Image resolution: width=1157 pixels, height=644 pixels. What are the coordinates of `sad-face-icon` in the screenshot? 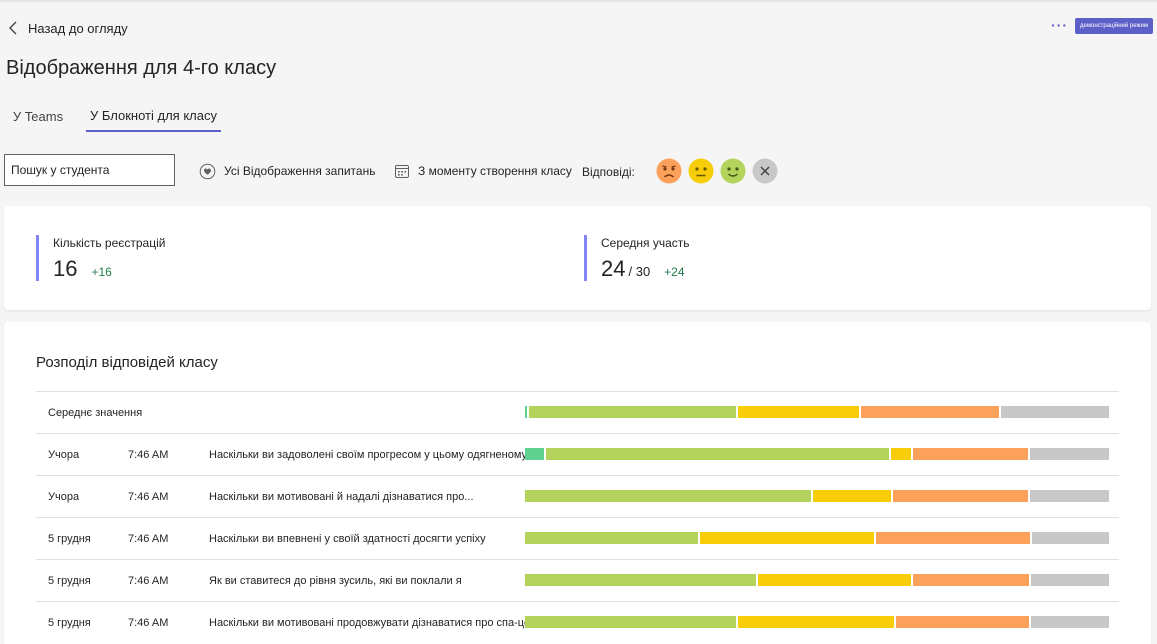 It's located at (669, 171).